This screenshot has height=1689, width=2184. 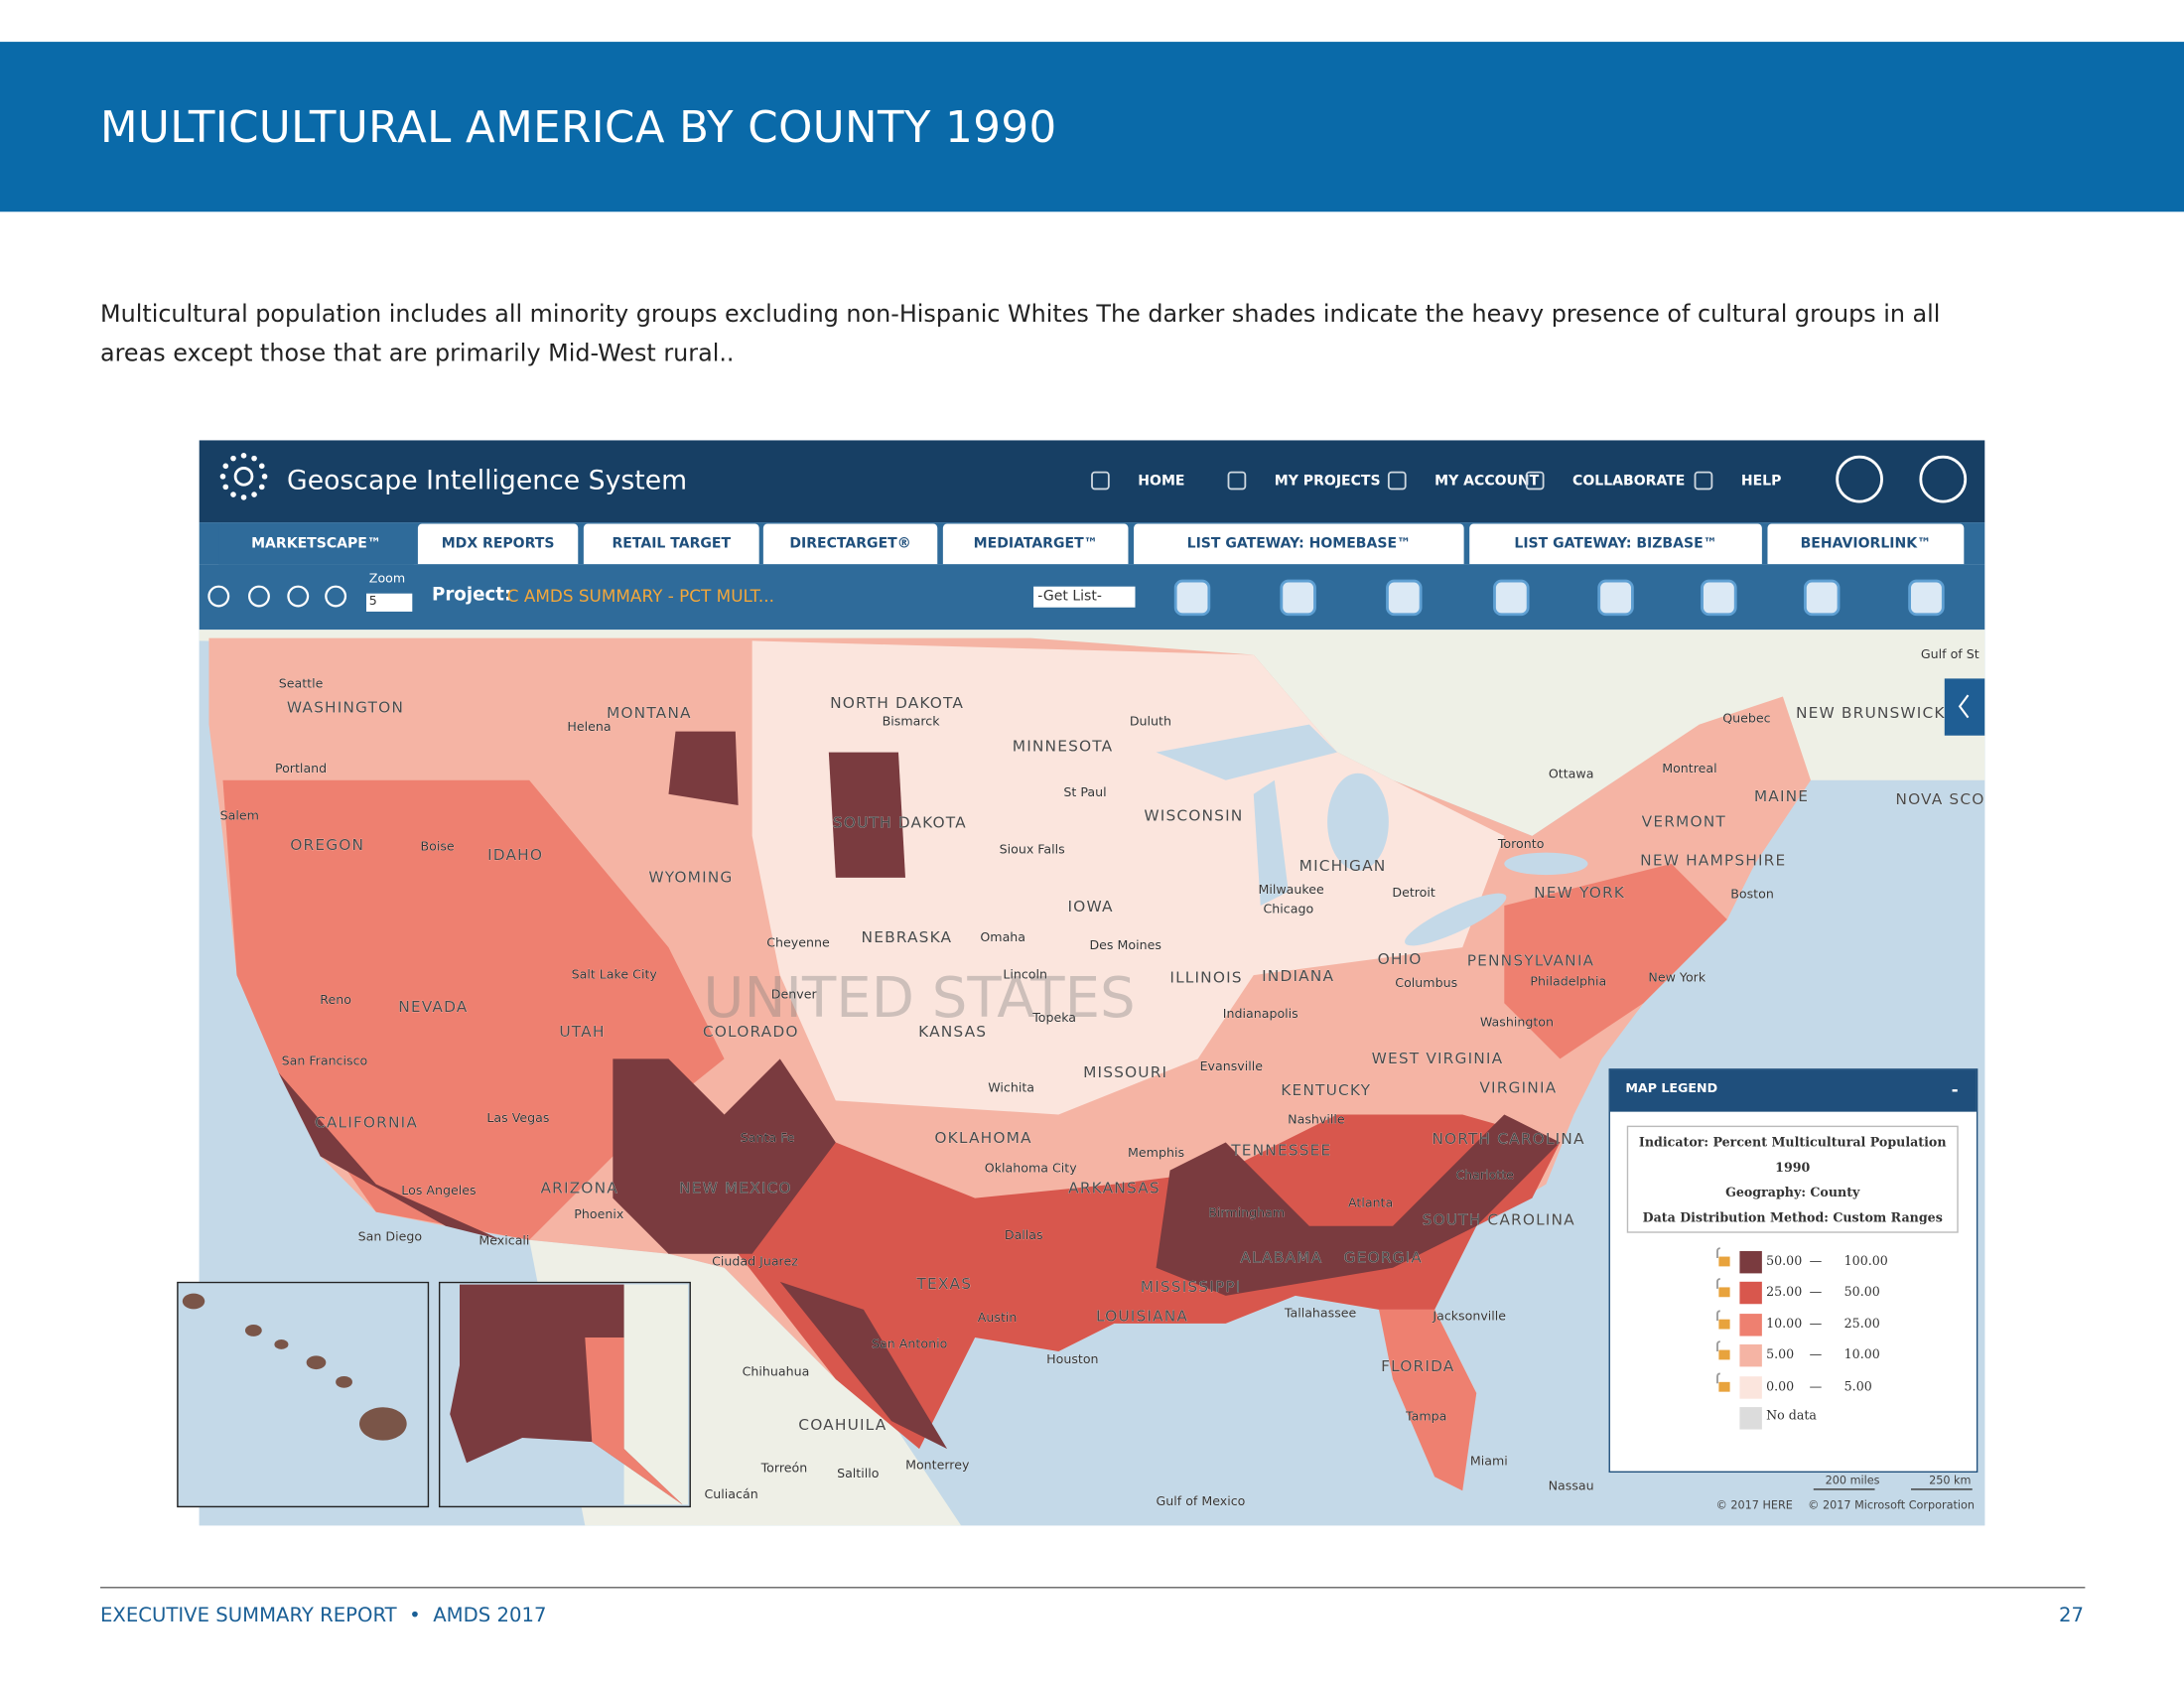 What do you see at coordinates (858, 1473) in the screenshot?
I see `map-label: Saltillo` at bounding box center [858, 1473].